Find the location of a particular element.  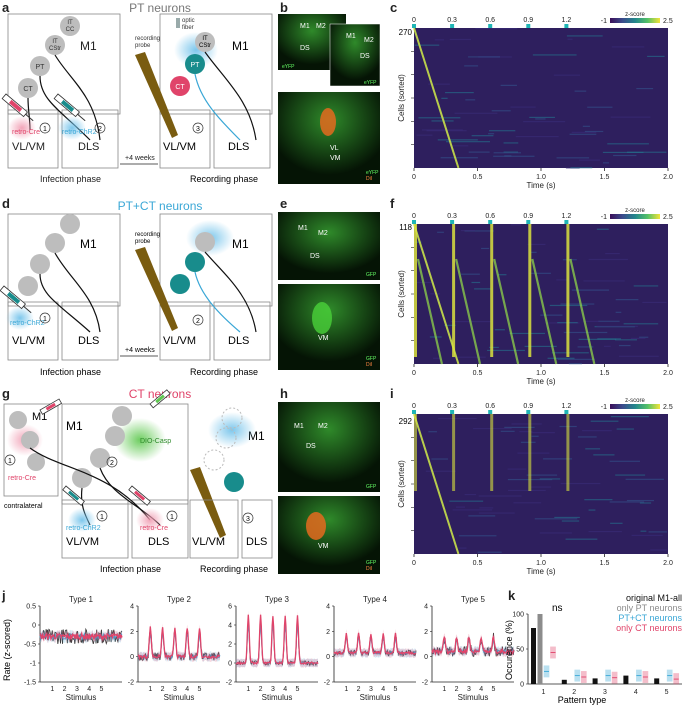

vlvm-region-box is located at coordinates (214, 529).